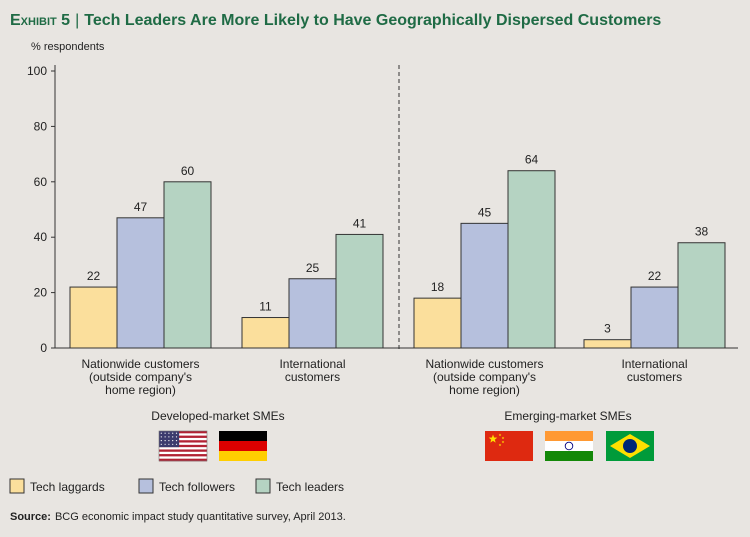 The width and height of the screenshot is (750, 537). What do you see at coordinates (406, 446) in the screenshot?
I see `flags` at bounding box center [406, 446].